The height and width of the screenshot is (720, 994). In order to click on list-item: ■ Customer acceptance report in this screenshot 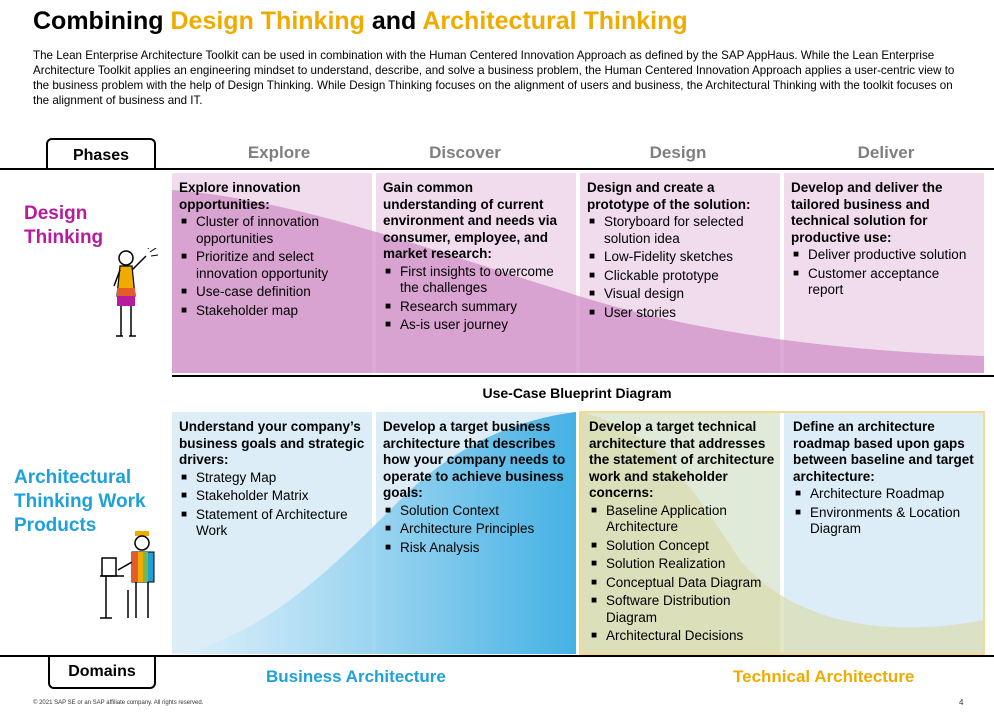, I will do `click(866, 281)`.